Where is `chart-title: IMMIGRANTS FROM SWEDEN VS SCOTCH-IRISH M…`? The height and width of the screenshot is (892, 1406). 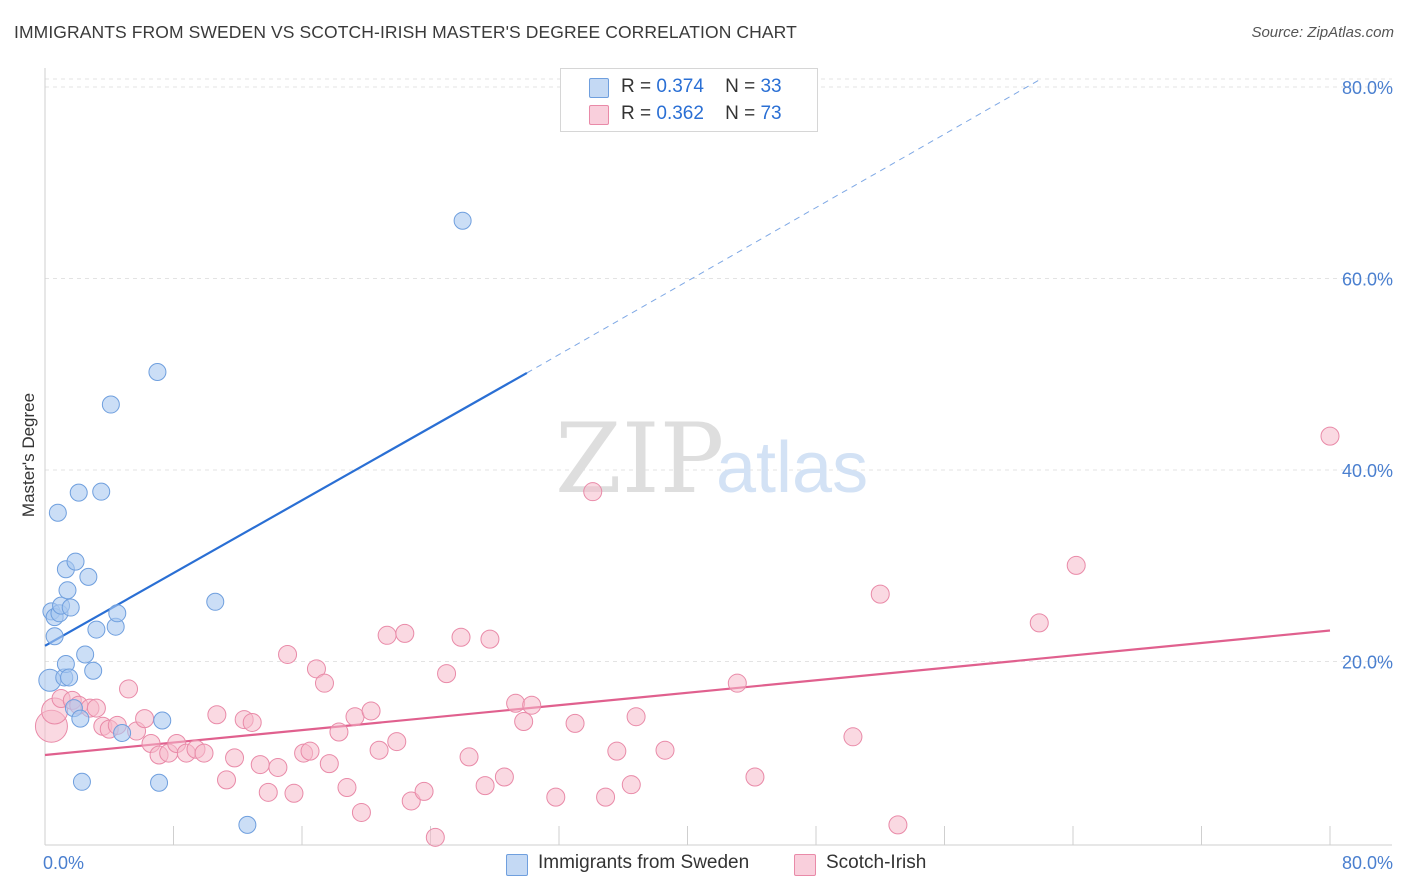 chart-title: IMMIGRANTS FROM SWEDEN VS SCOTCH-IRISH M… is located at coordinates (405, 32).